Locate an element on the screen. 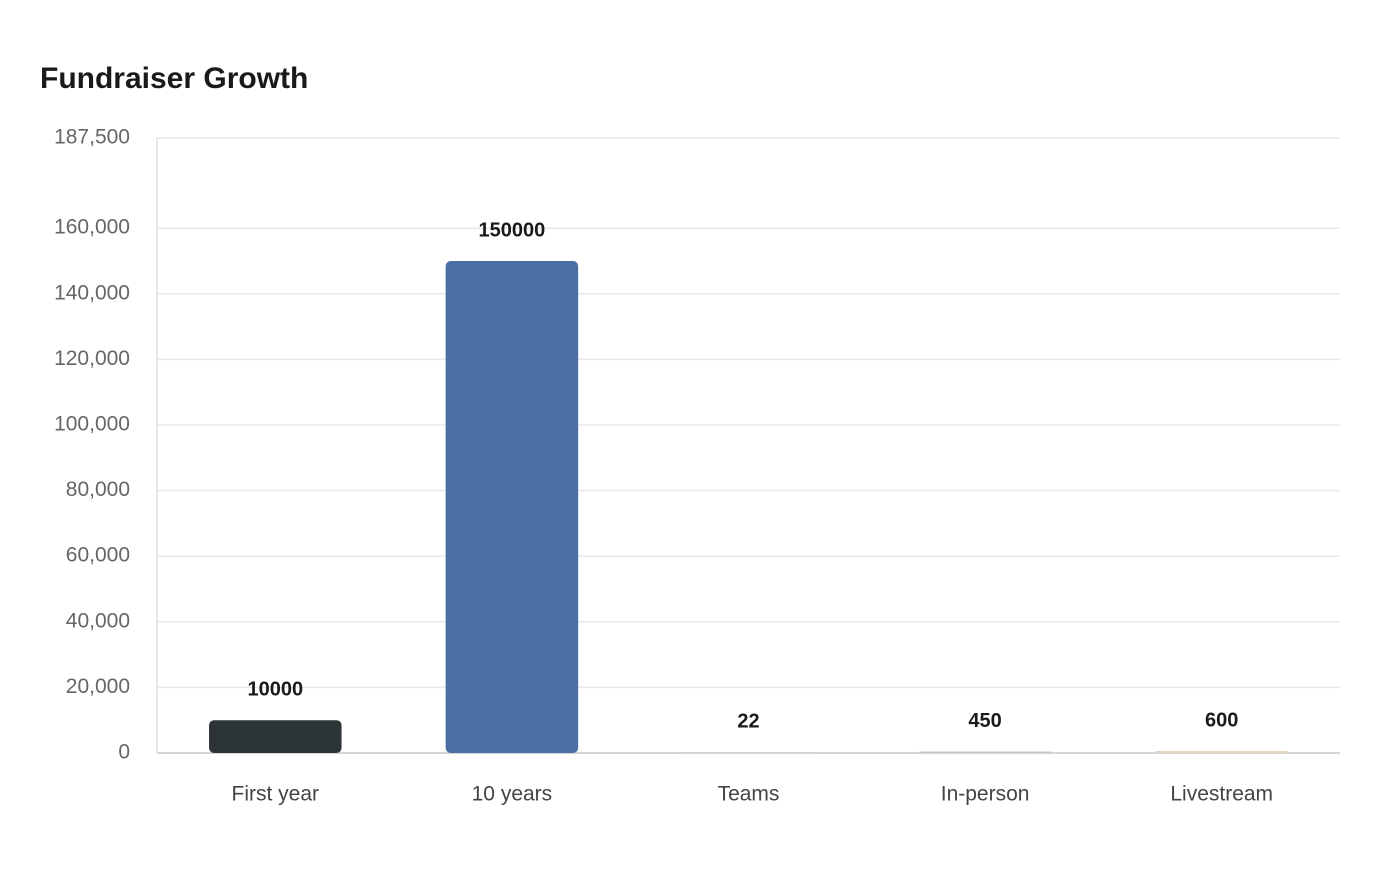  chart-title: Fundraiser Growth is located at coordinates (174, 78).